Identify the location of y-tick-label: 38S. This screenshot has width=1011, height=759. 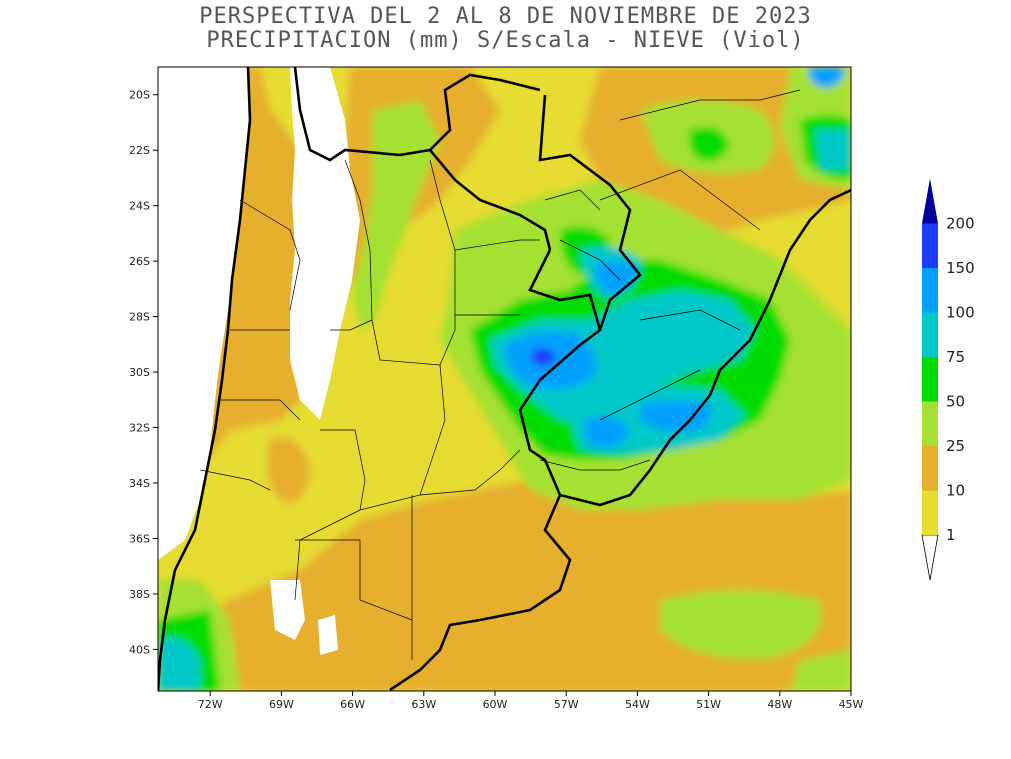
(139, 594).